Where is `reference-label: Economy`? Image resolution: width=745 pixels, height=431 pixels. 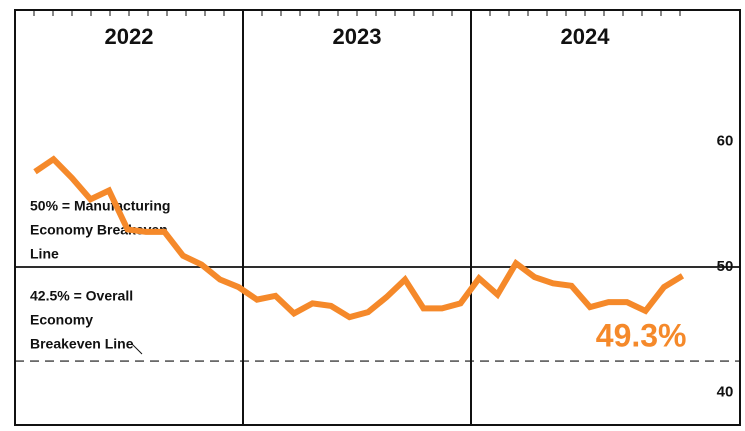
reference-label: Economy is located at coordinates (61, 320).